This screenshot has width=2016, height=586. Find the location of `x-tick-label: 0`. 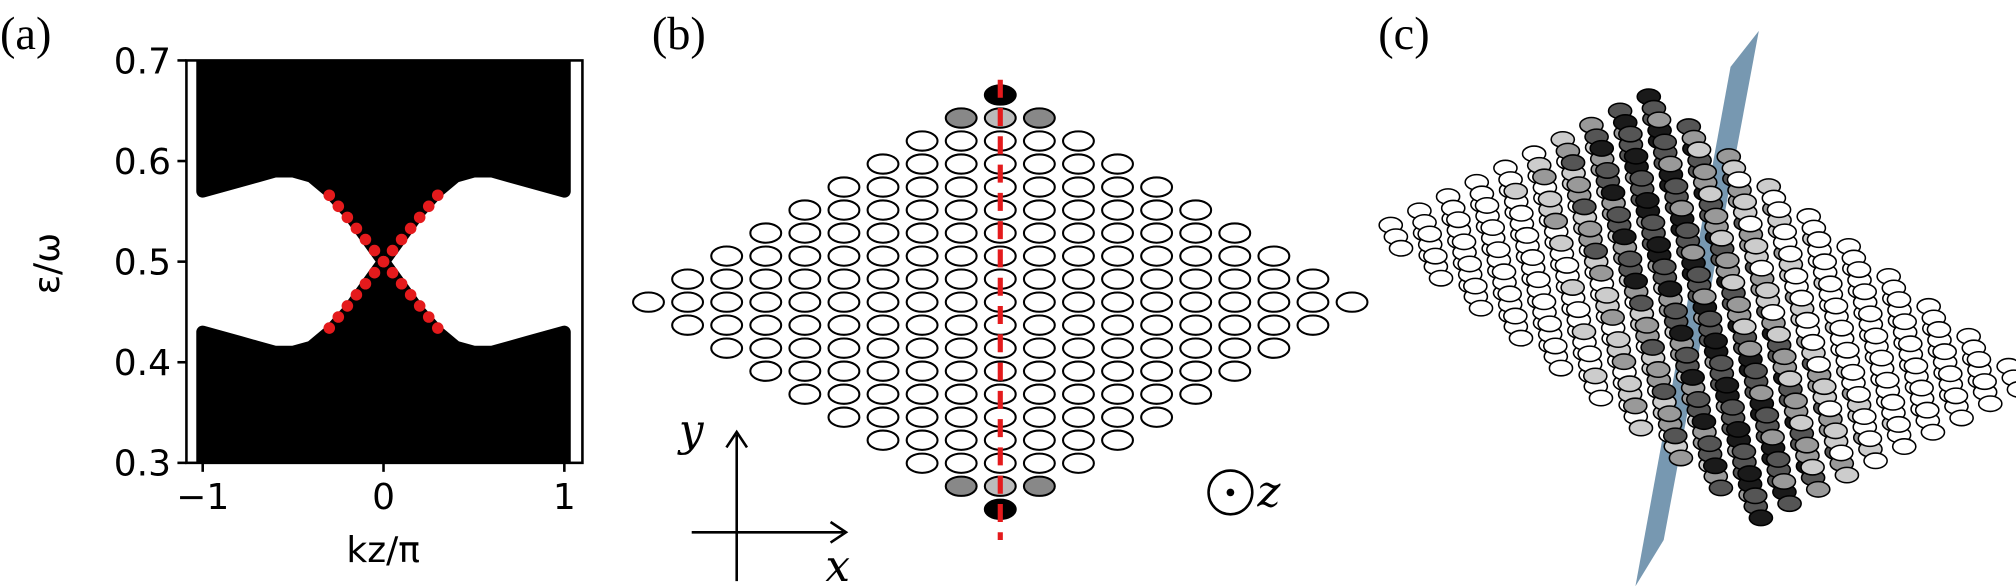

x-tick-label: 0 is located at coordinates (383, 497).